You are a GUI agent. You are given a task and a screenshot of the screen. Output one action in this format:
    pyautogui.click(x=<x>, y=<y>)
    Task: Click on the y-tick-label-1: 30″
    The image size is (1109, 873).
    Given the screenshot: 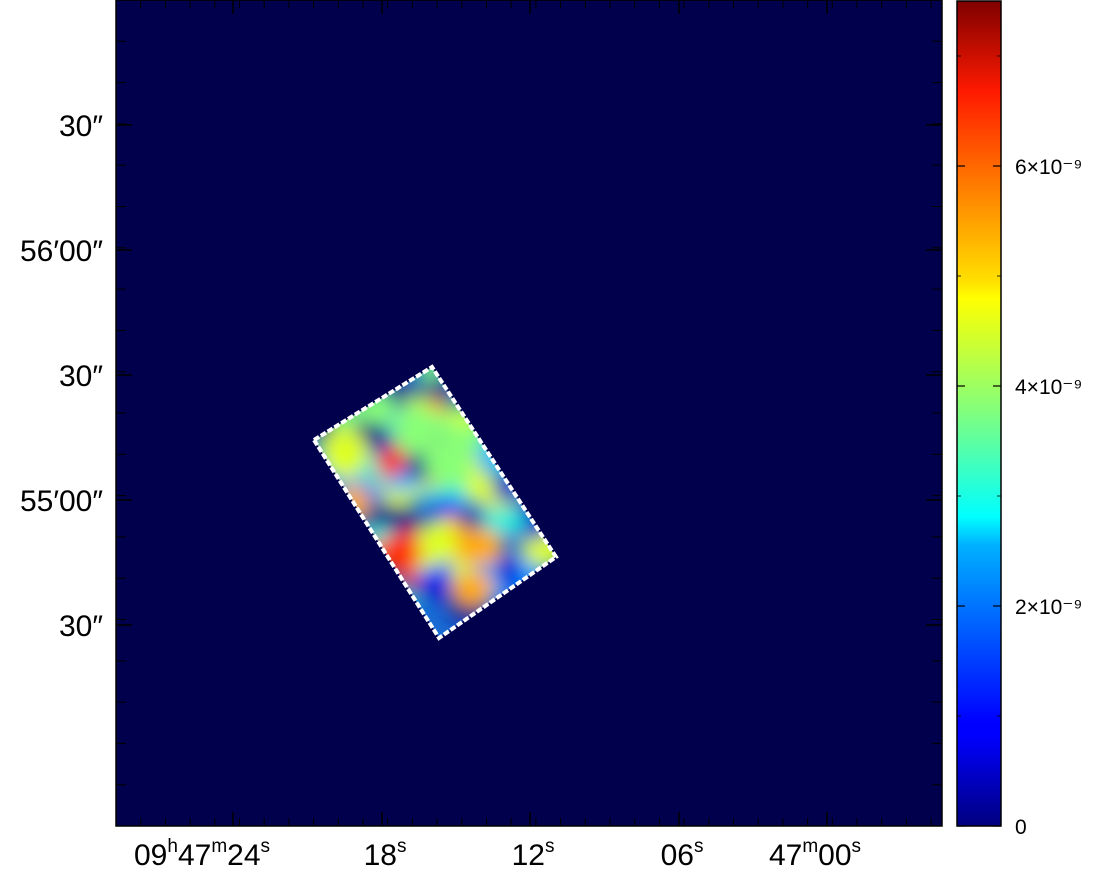 What is the action you would take?
    pyautogui.click(x=81, y=126)
    